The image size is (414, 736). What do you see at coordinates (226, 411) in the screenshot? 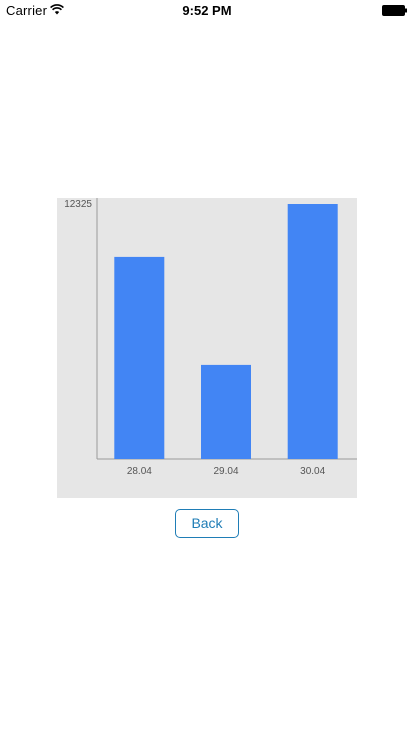
I see `bar-29.04` at bounding box center [226, 411].